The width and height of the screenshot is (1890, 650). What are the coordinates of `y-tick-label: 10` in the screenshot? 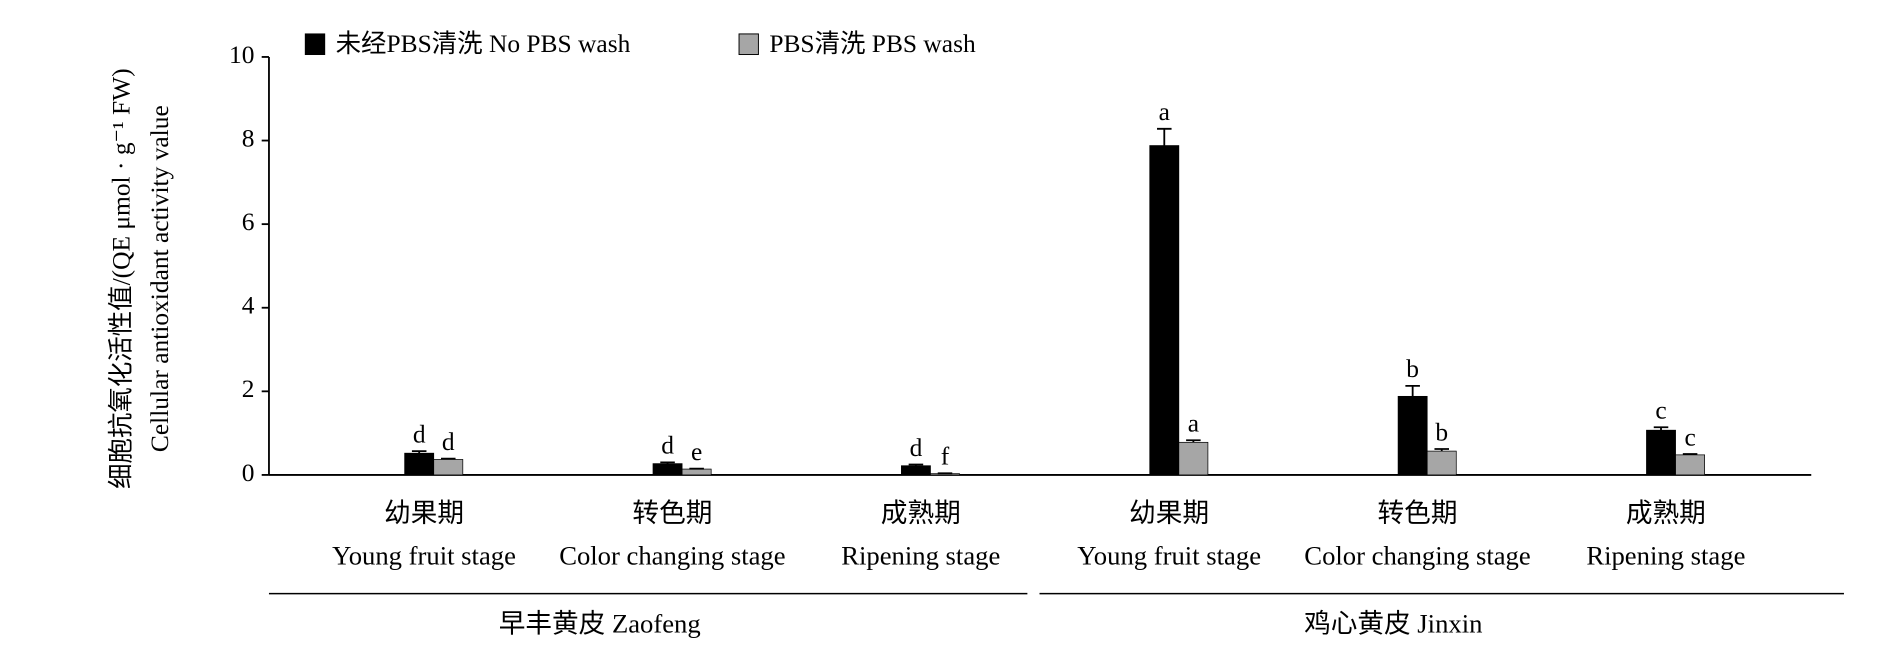 It's located at (241, 54).